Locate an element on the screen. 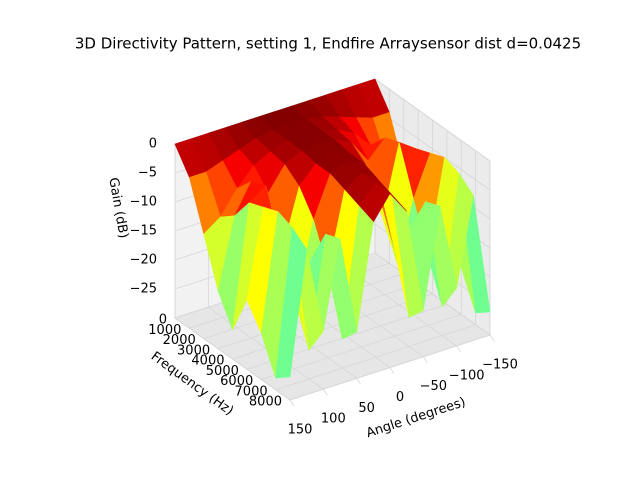  y-tick-label: 5000 is located at coordinates (222, 371).